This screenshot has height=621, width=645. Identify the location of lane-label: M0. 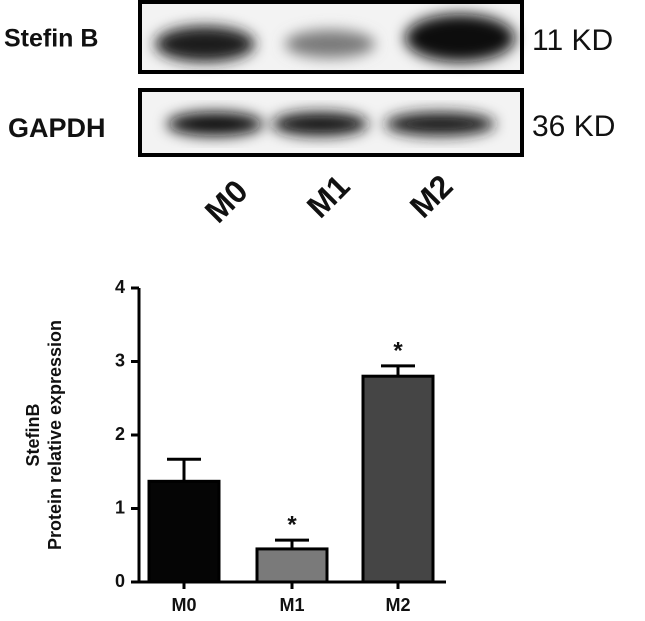
(226, 201).